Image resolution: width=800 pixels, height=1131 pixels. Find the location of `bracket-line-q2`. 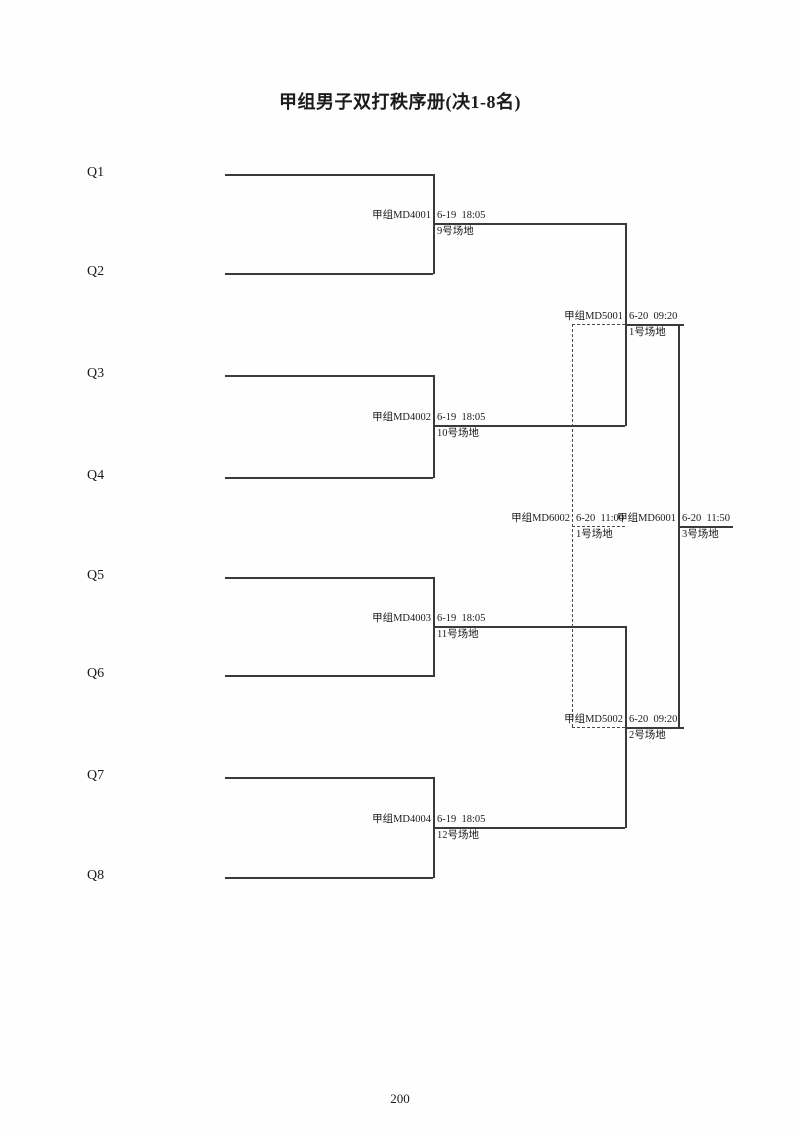

bracket-line-q2 is located at coordinates (329, 274).